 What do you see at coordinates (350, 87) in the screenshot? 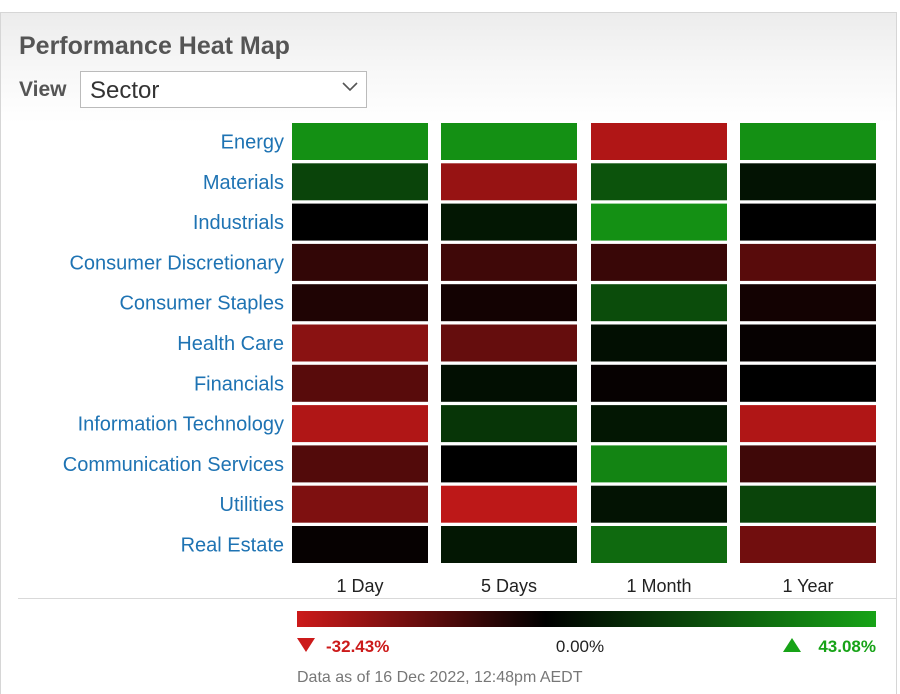
I see `chevron-down-icon` at bounding box center [350, 87].